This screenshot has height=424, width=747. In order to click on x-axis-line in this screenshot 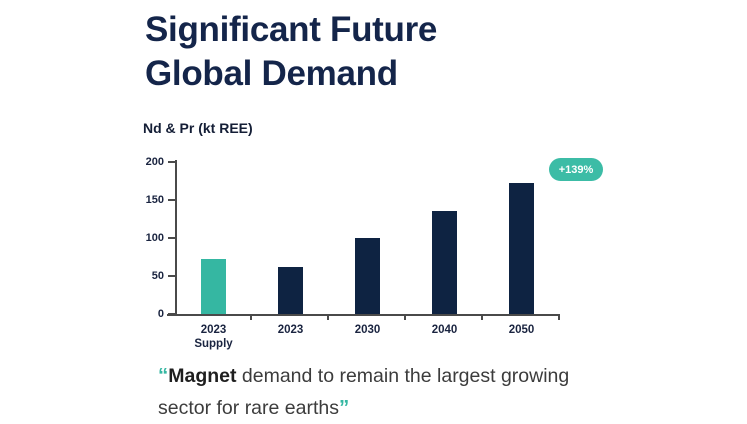, I will do `click(363, 315)`.